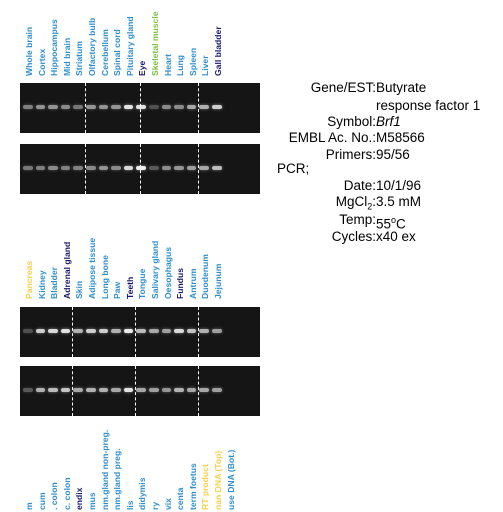 The image size is (503, 512). I want to click on lane-label: Liver, so click(205, 65).